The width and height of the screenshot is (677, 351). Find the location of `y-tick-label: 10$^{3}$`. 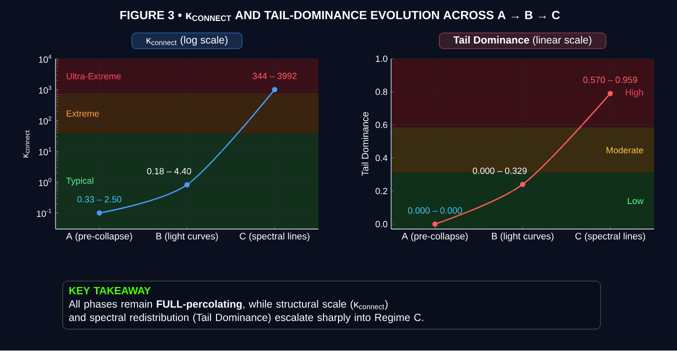

y-tick-label: 10$^{3}$ is located at coordinates (45, 90).